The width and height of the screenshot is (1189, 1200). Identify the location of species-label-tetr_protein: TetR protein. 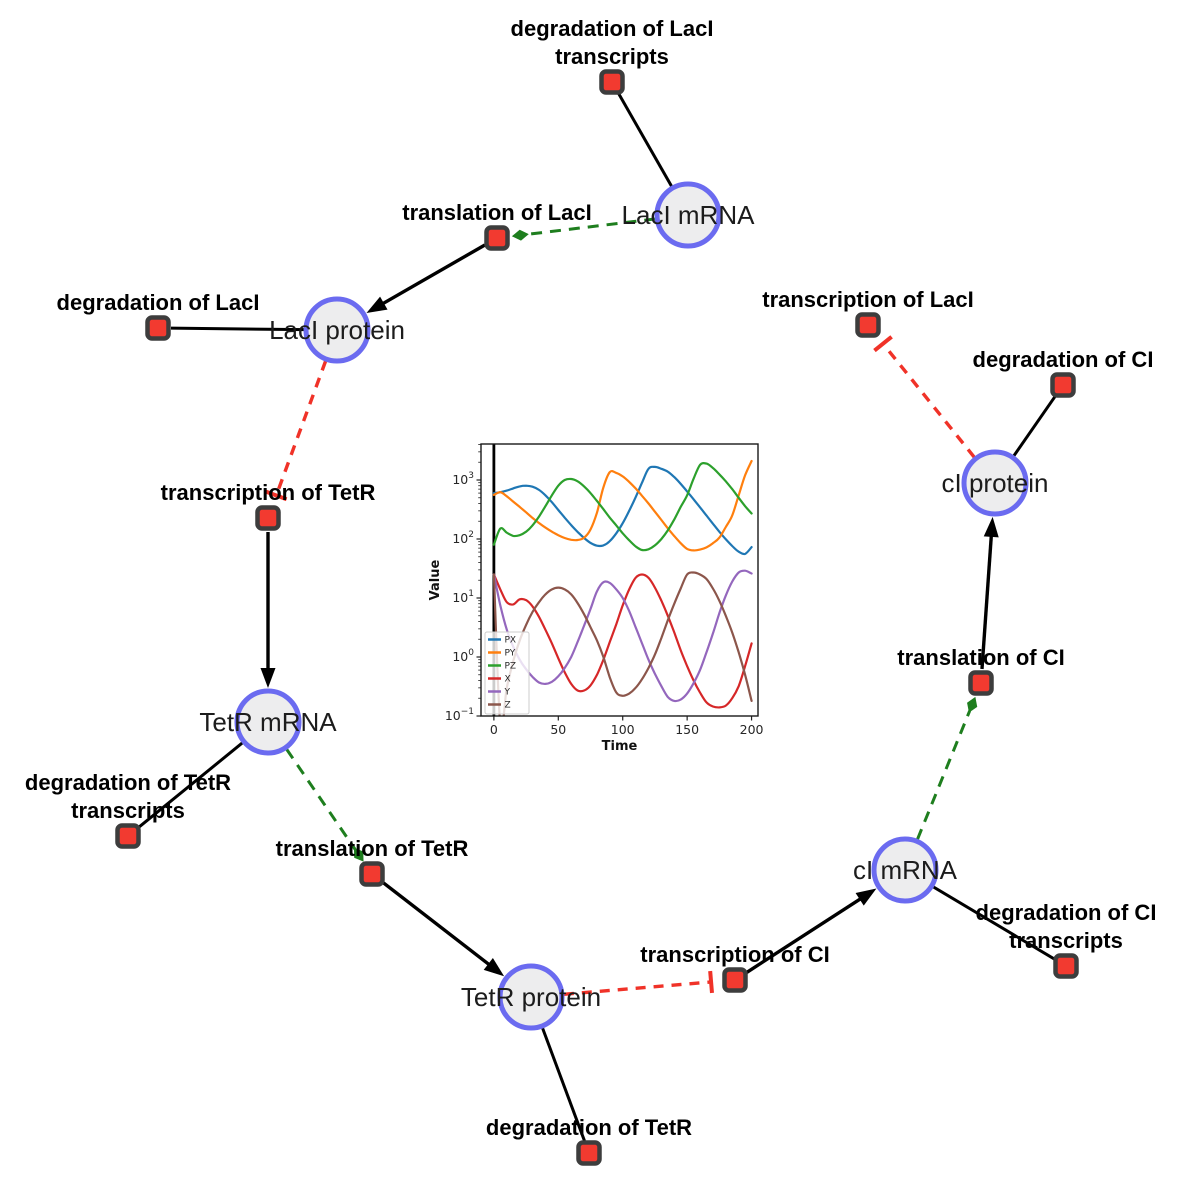
(531, 997).